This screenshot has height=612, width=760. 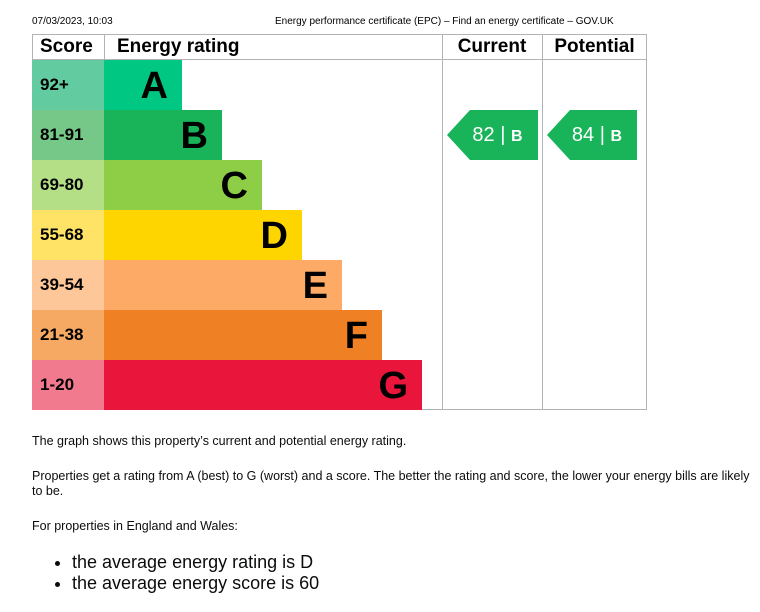 I want to click on band-score-b: 81-91, so click(x=68, y=135).